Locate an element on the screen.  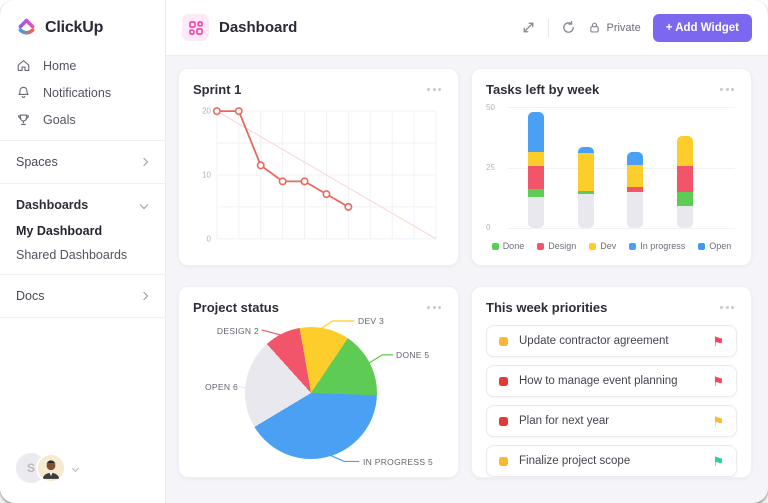
card-header: Tasks left by week is located at coordinates (611, 89).